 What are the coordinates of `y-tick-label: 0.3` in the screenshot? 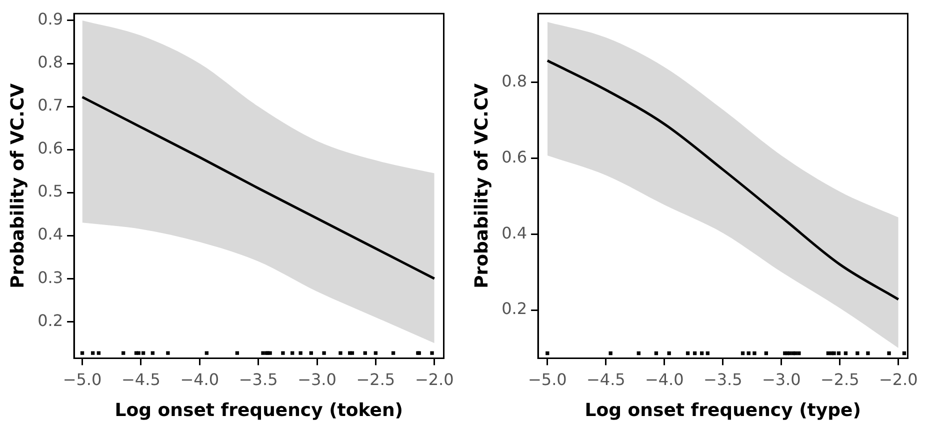 It's located at (51, 277).